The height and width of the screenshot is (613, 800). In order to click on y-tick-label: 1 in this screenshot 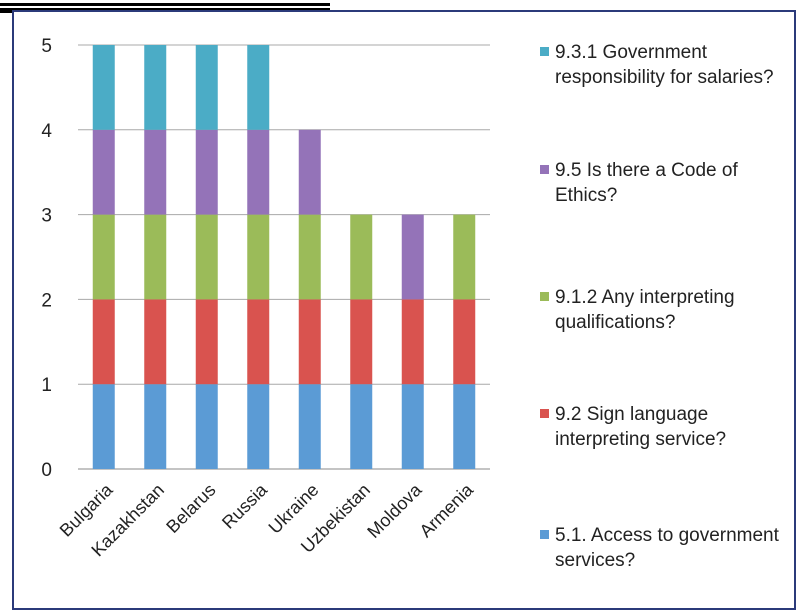, I will do `click(46, 385)`.